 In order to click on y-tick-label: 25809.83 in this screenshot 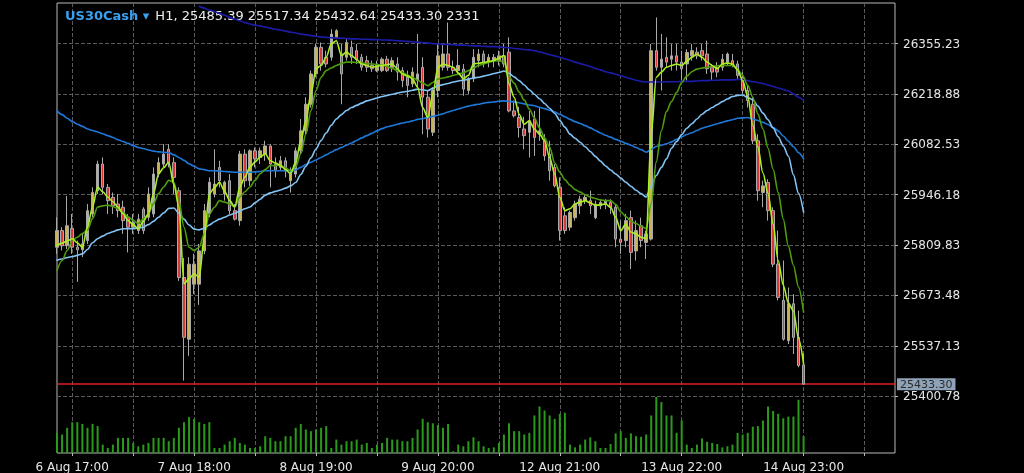, I will do `click(932, 245)`.